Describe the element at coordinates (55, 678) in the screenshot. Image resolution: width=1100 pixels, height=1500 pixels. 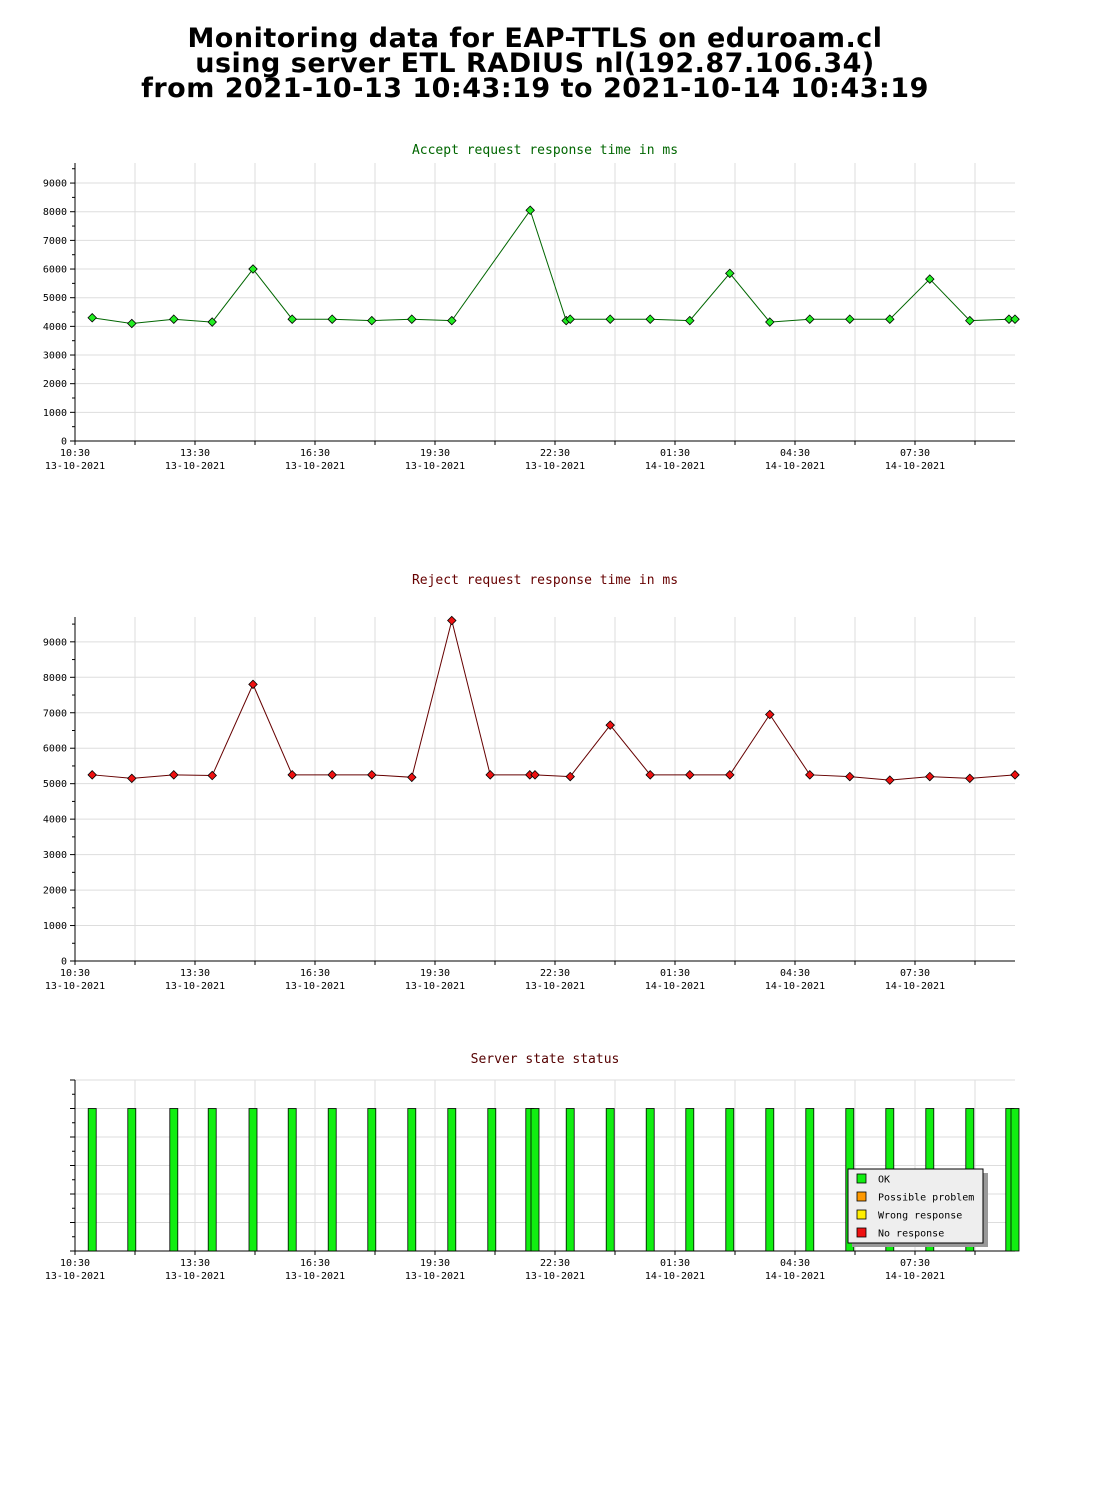
I see `y-tick-label: 8000` at that location.